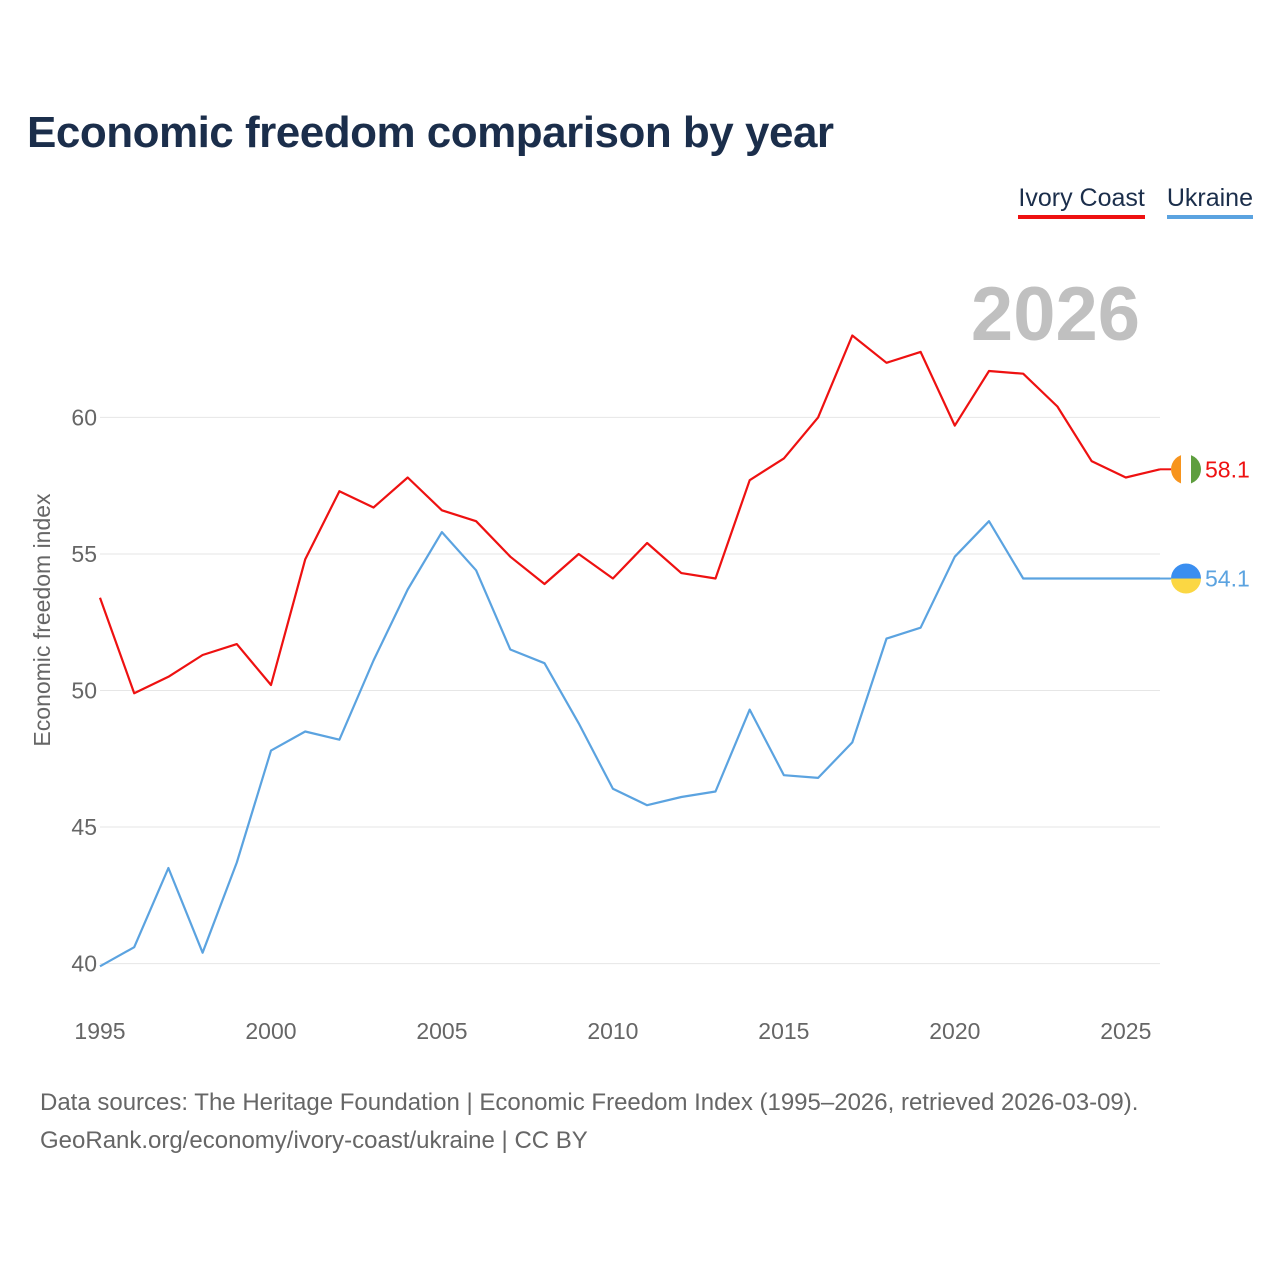  I want to click on legend-item-ukraine: Ukraine, so click(1209, 200).